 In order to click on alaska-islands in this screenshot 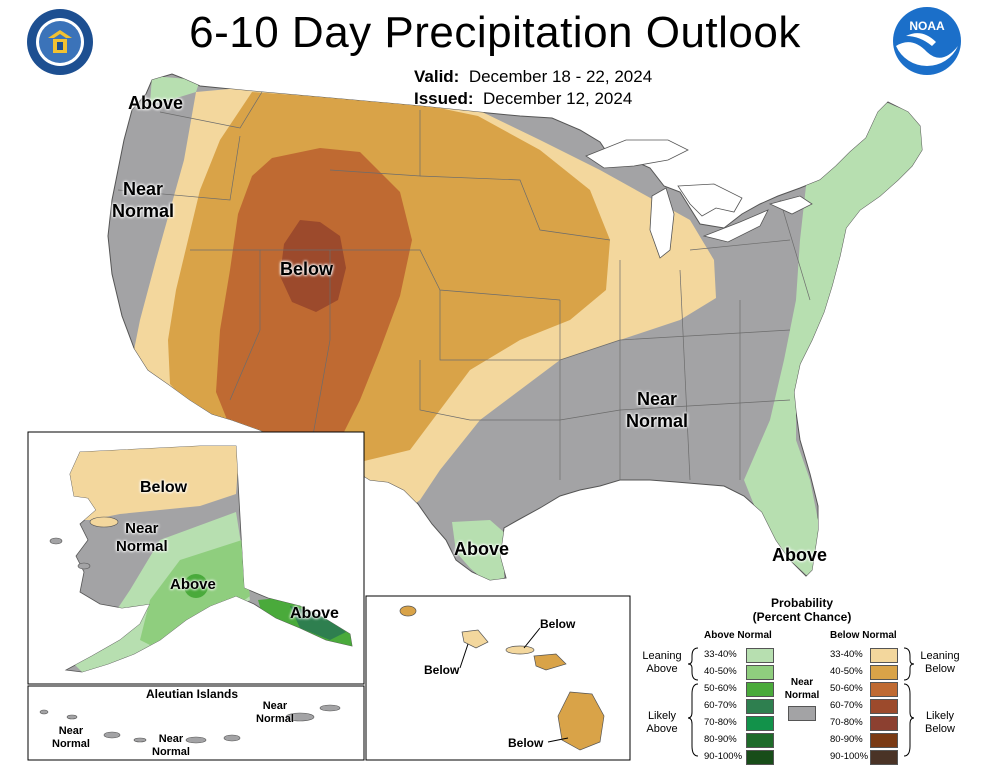, I will do `click(84, 543)`.